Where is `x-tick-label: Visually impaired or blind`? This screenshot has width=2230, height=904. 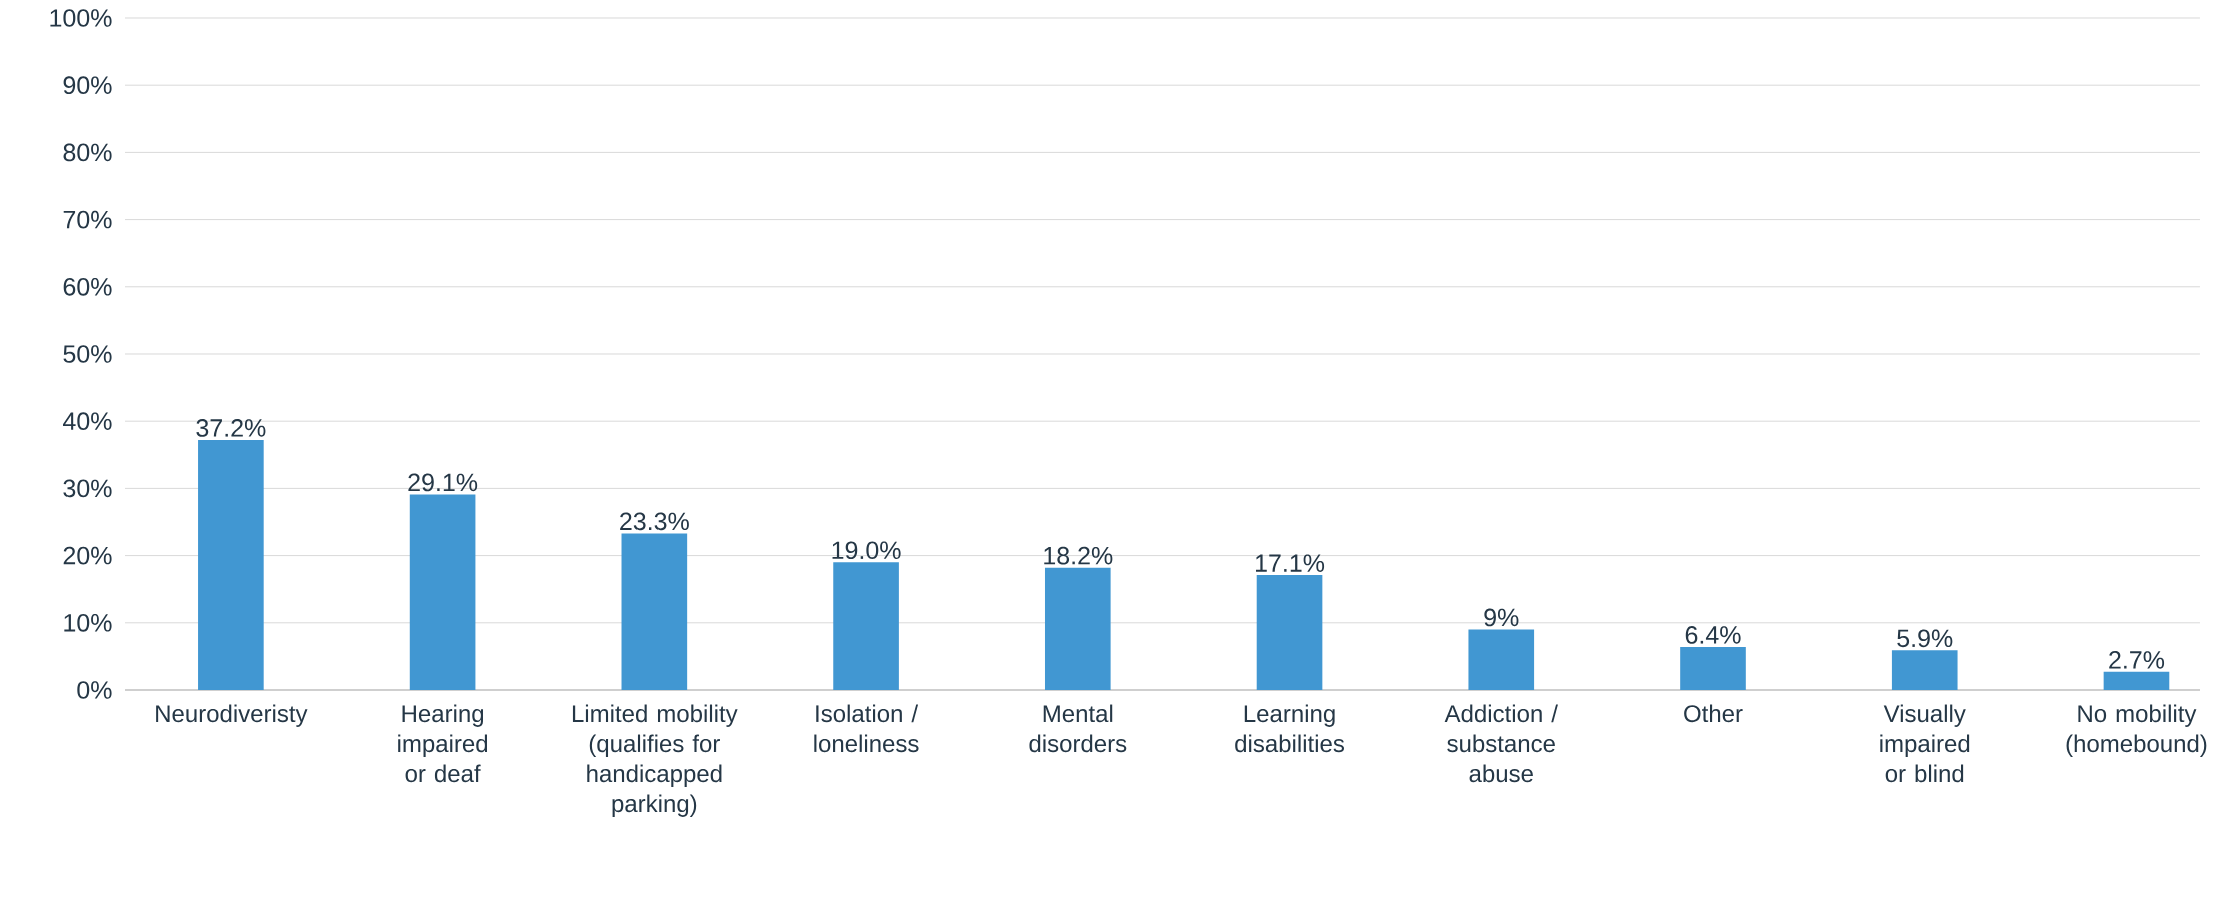 x-tick-label: Visually impaired or blind is located at coordinates (1925, 743).